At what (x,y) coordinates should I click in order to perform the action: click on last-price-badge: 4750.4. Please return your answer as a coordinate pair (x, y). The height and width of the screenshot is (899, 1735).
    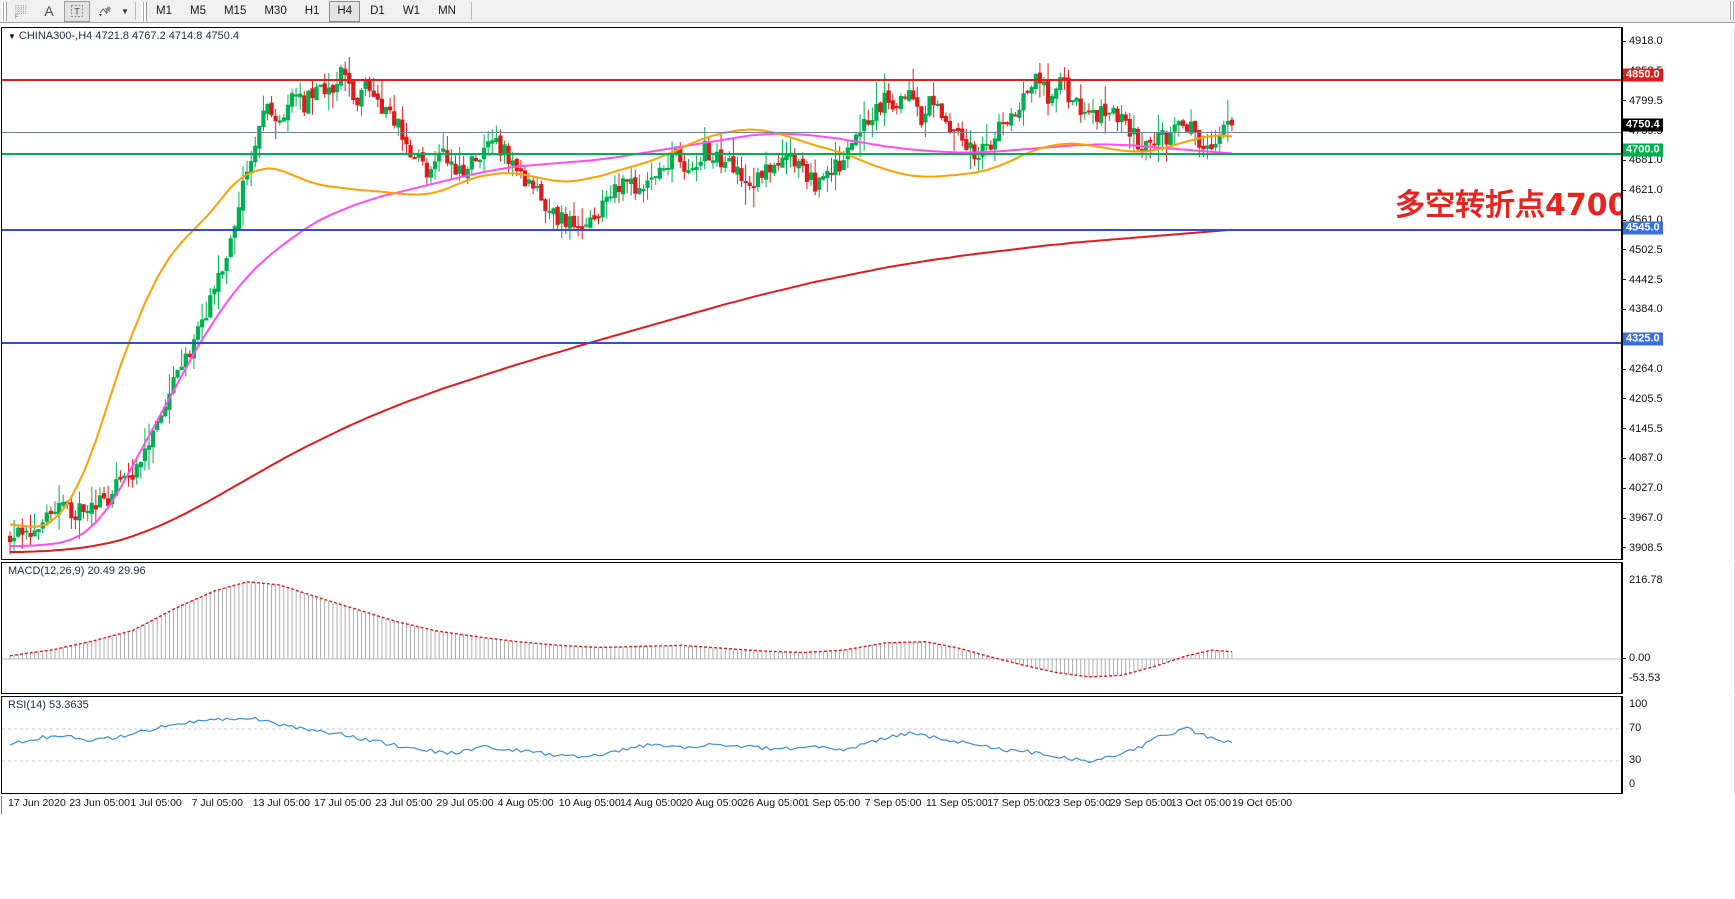
    Looking at the image, I should click on (1643, 125).